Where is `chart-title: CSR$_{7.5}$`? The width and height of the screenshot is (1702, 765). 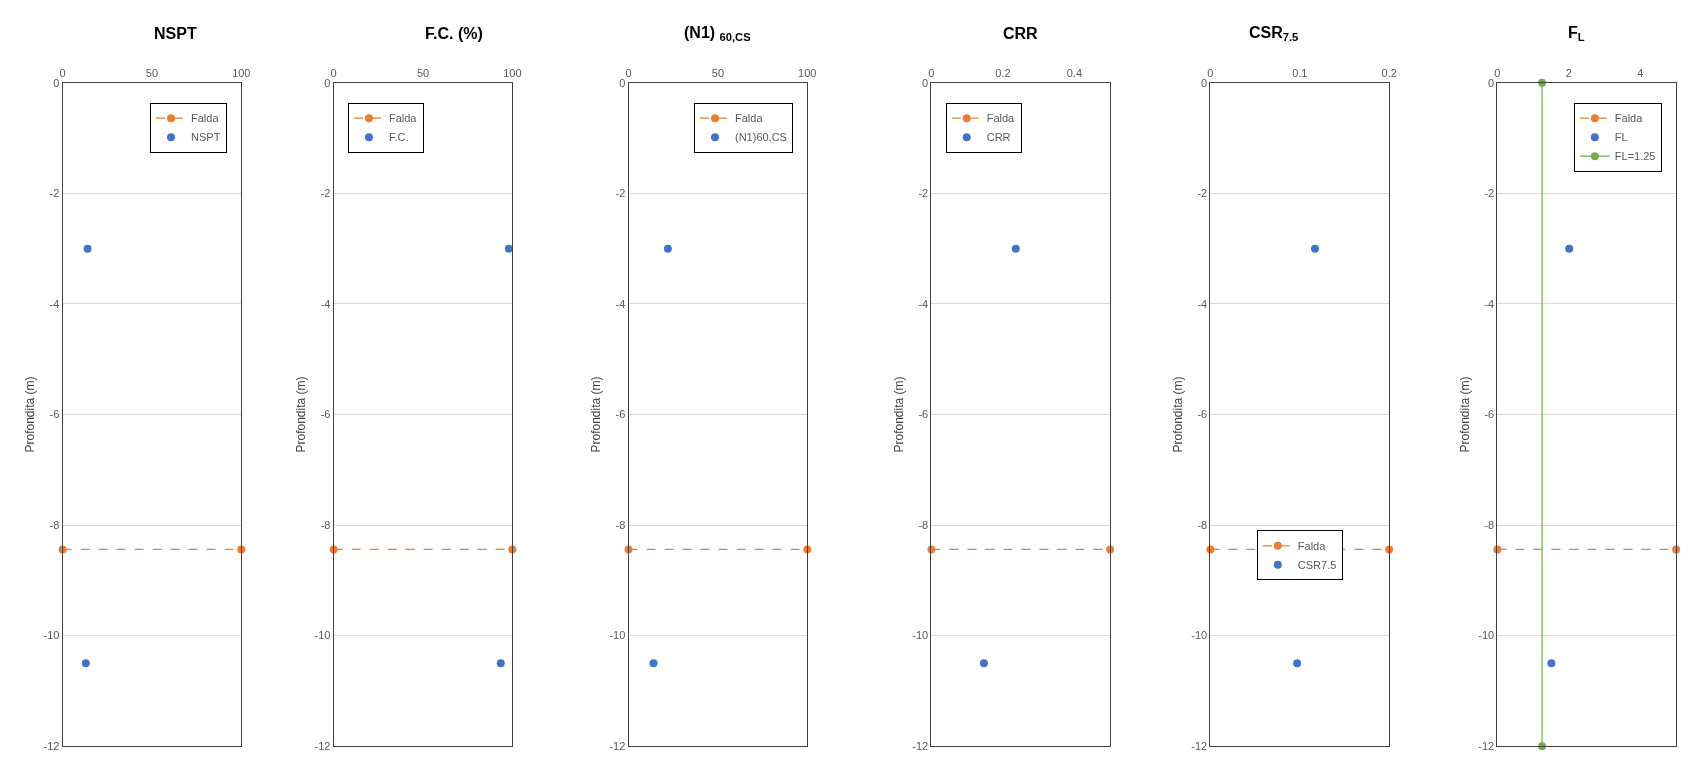 chart-title: CSR$_{7.5}$ is located at coordinates (1274, 34).